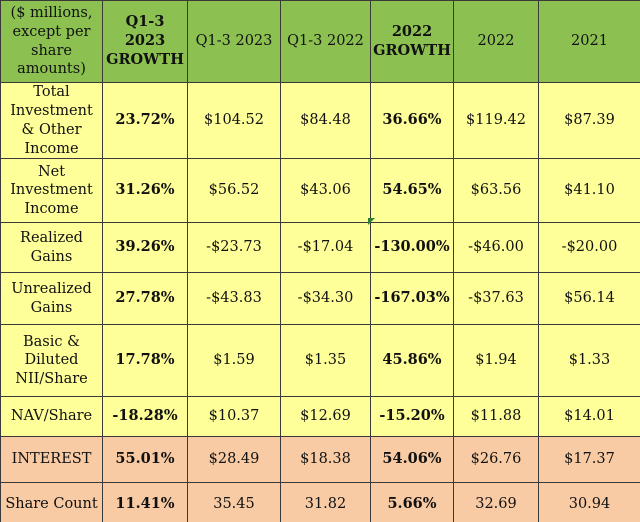 The height and width of the screenshot is (522, 640). Describe the element at coordinates (325, 191) in the screenshot. I see `cell-q13-2022: $43.06` at that location.